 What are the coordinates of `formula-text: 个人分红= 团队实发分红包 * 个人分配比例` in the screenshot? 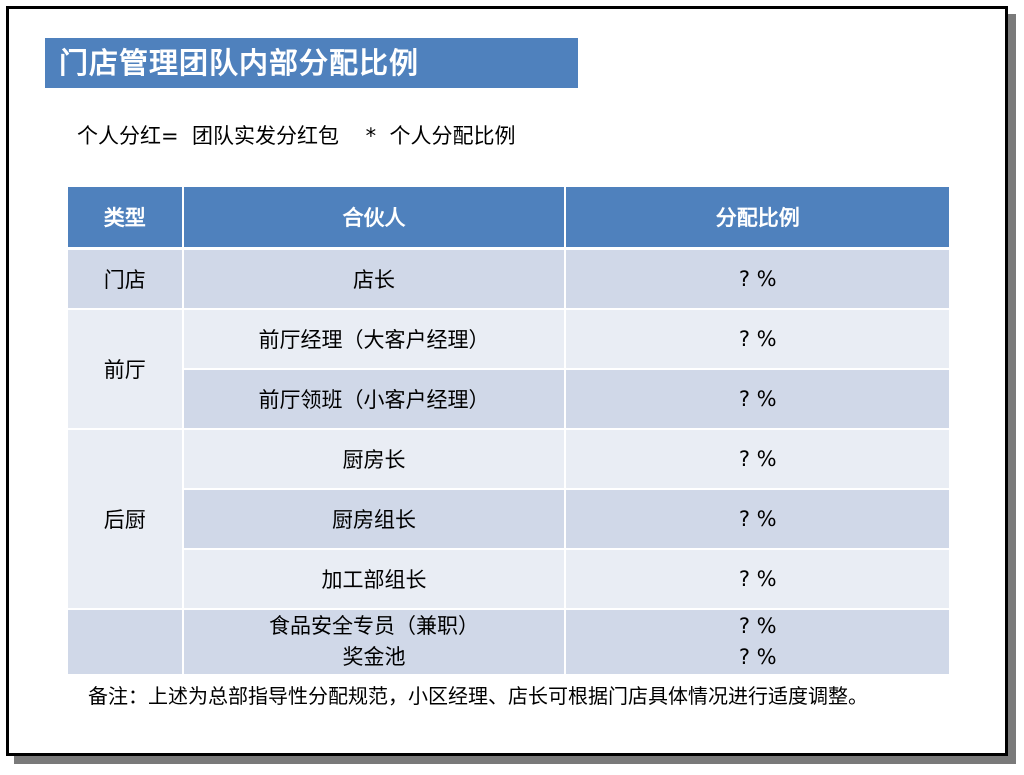 It's located at (296, 136).